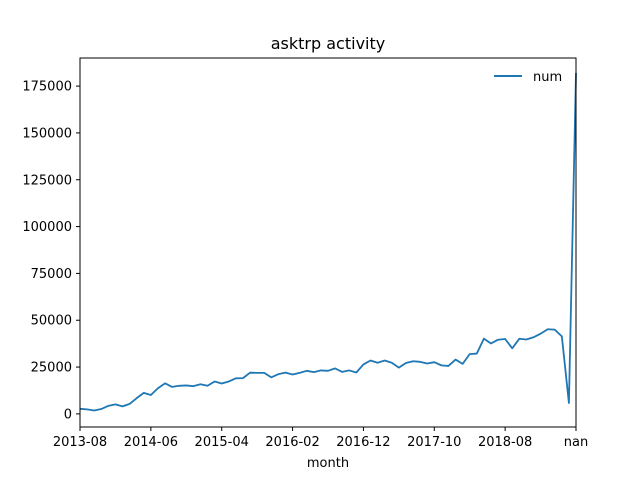 The height and width of the screenshot is (480, 640). I want to click on y-tick-label: 75000, so click(51, 274).